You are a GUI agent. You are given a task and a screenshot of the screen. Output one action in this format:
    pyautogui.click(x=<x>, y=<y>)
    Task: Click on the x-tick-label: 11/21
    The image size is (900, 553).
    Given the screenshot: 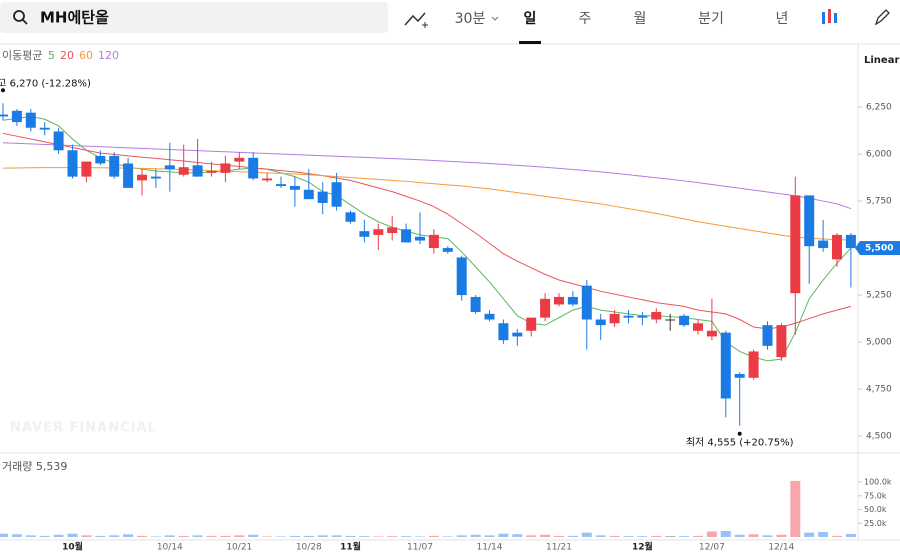 What is the action you would take?
    pyautogui.click(x=559, y=548)
    